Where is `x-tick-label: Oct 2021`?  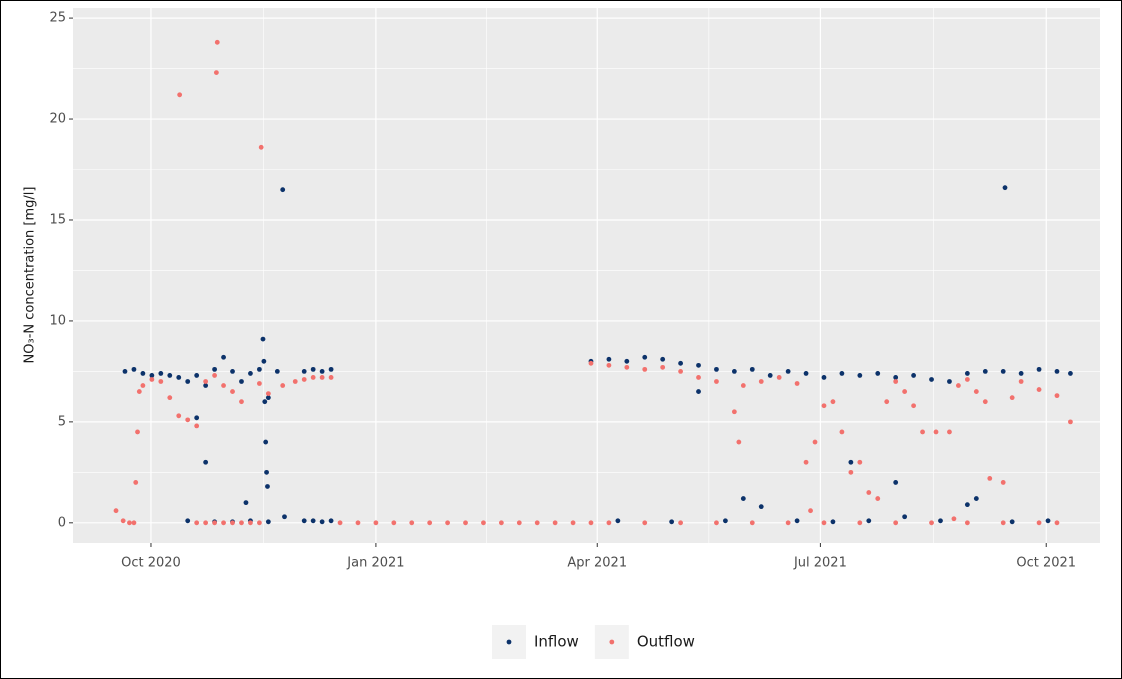 x-tick-label: Oct 2021 is located at coordinates (1046, 563).